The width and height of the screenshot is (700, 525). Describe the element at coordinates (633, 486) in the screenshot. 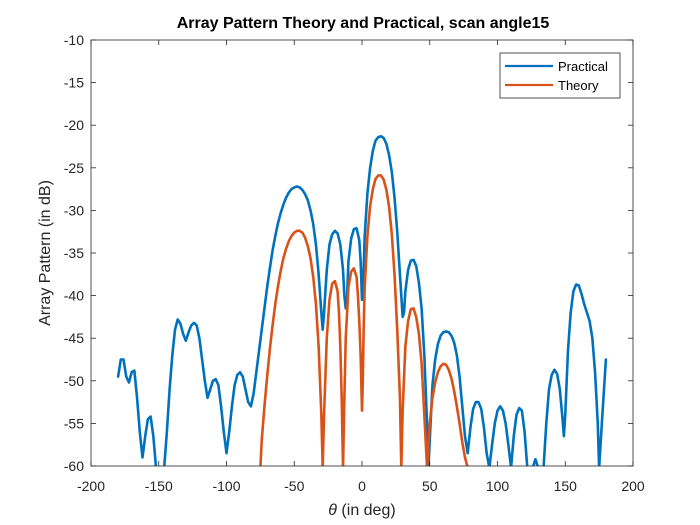

I see `x-tick-label: 200` at that location.